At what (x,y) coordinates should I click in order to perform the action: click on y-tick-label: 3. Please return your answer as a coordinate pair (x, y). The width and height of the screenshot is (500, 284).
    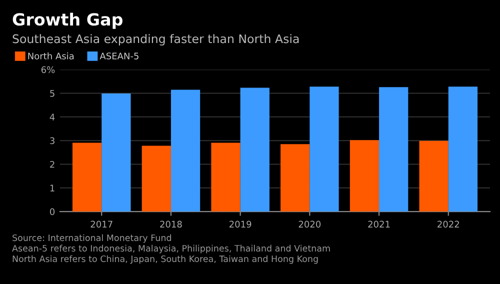
    Looking at the image, I should click on (52, 140).